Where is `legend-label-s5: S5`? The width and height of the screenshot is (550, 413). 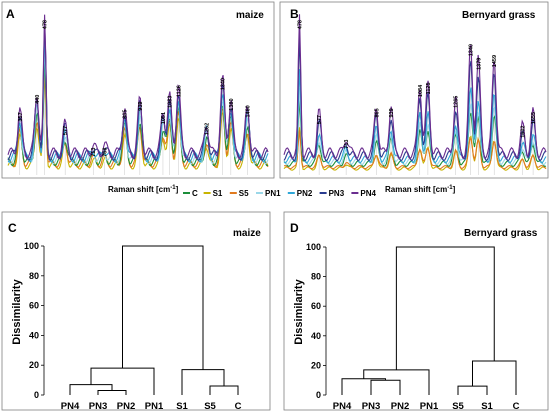
legend-label-s5: S5 is located at coordinates (244, 193).